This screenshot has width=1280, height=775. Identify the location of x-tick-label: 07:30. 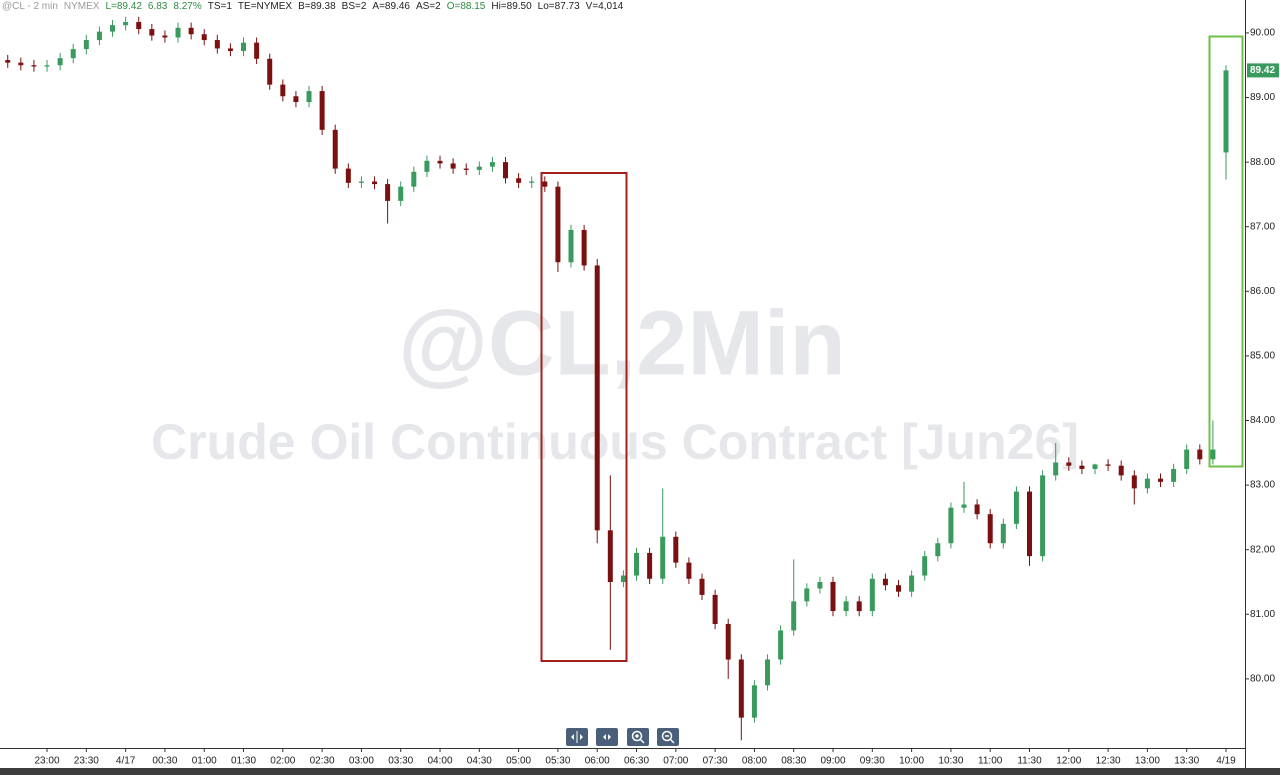
(715, 761).